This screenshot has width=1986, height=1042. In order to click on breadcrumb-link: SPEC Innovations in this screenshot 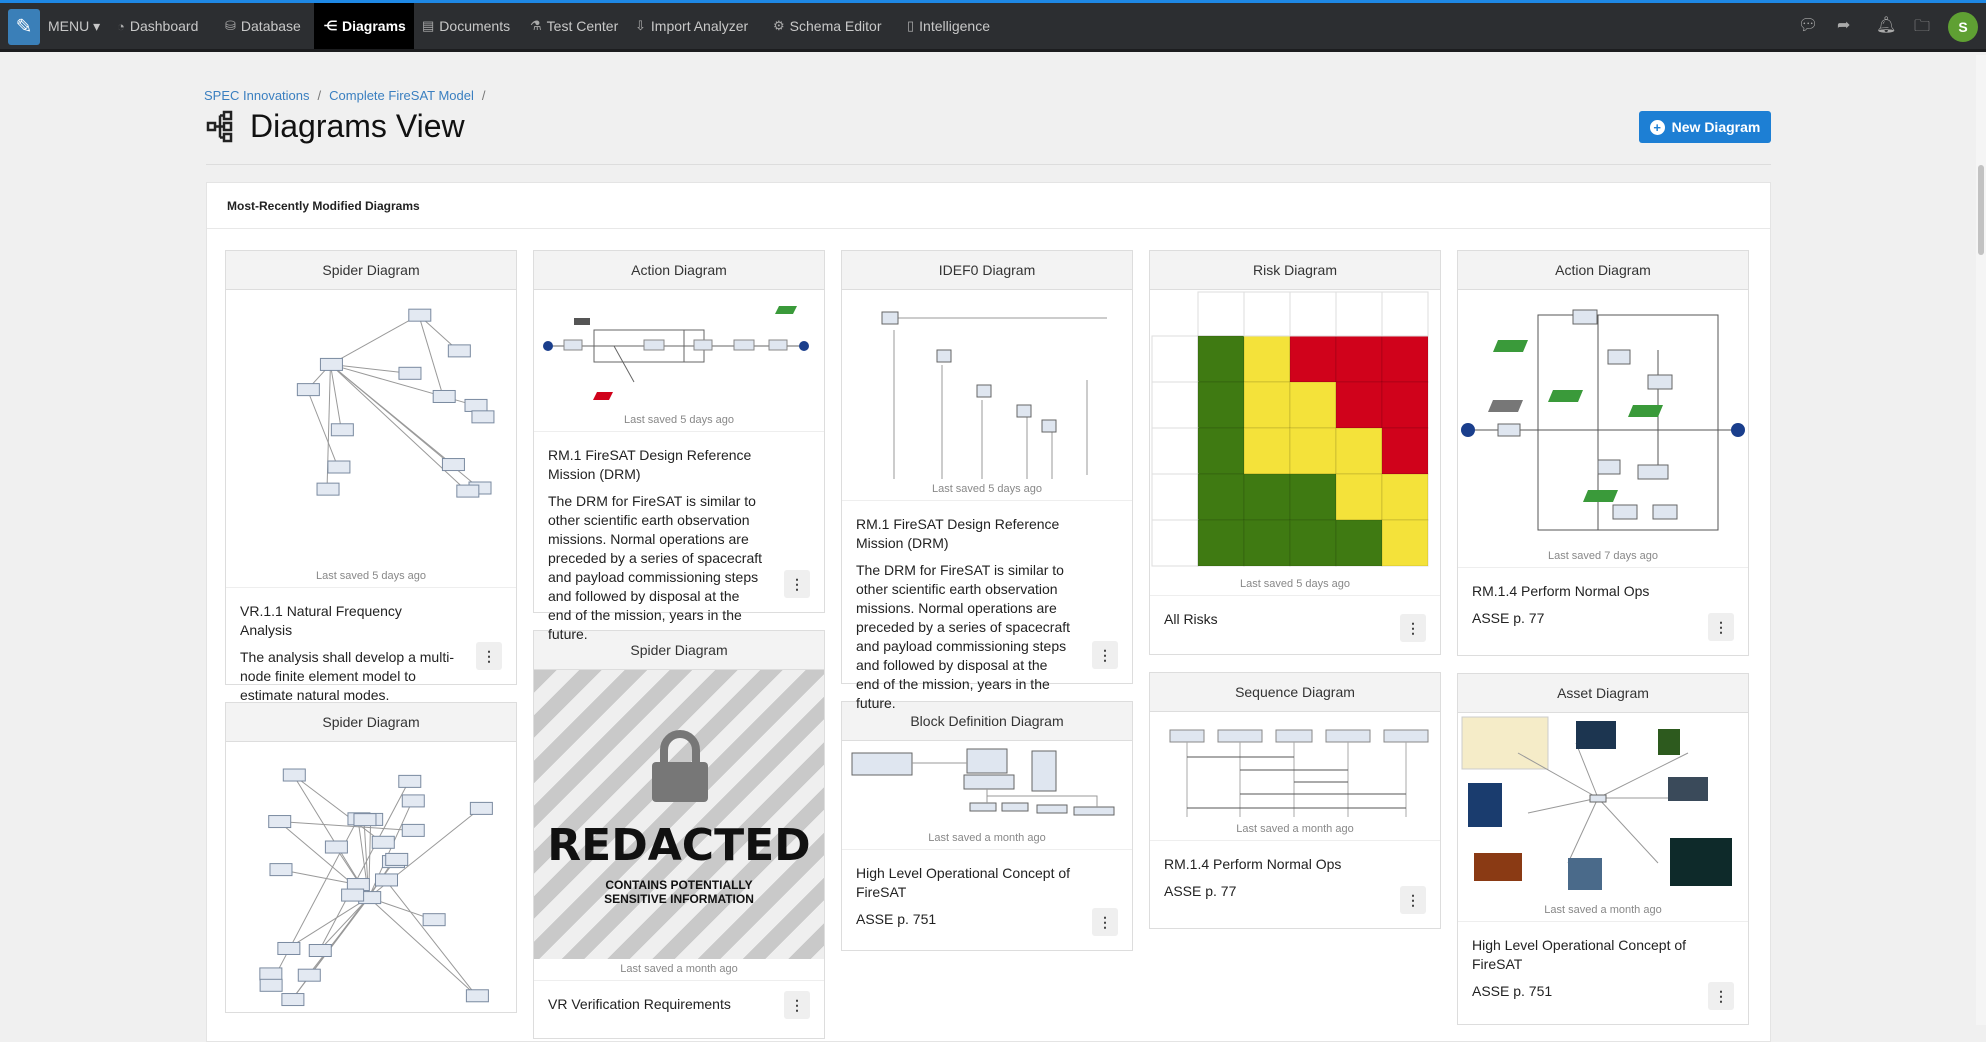, I will do `click(257, 95)`.